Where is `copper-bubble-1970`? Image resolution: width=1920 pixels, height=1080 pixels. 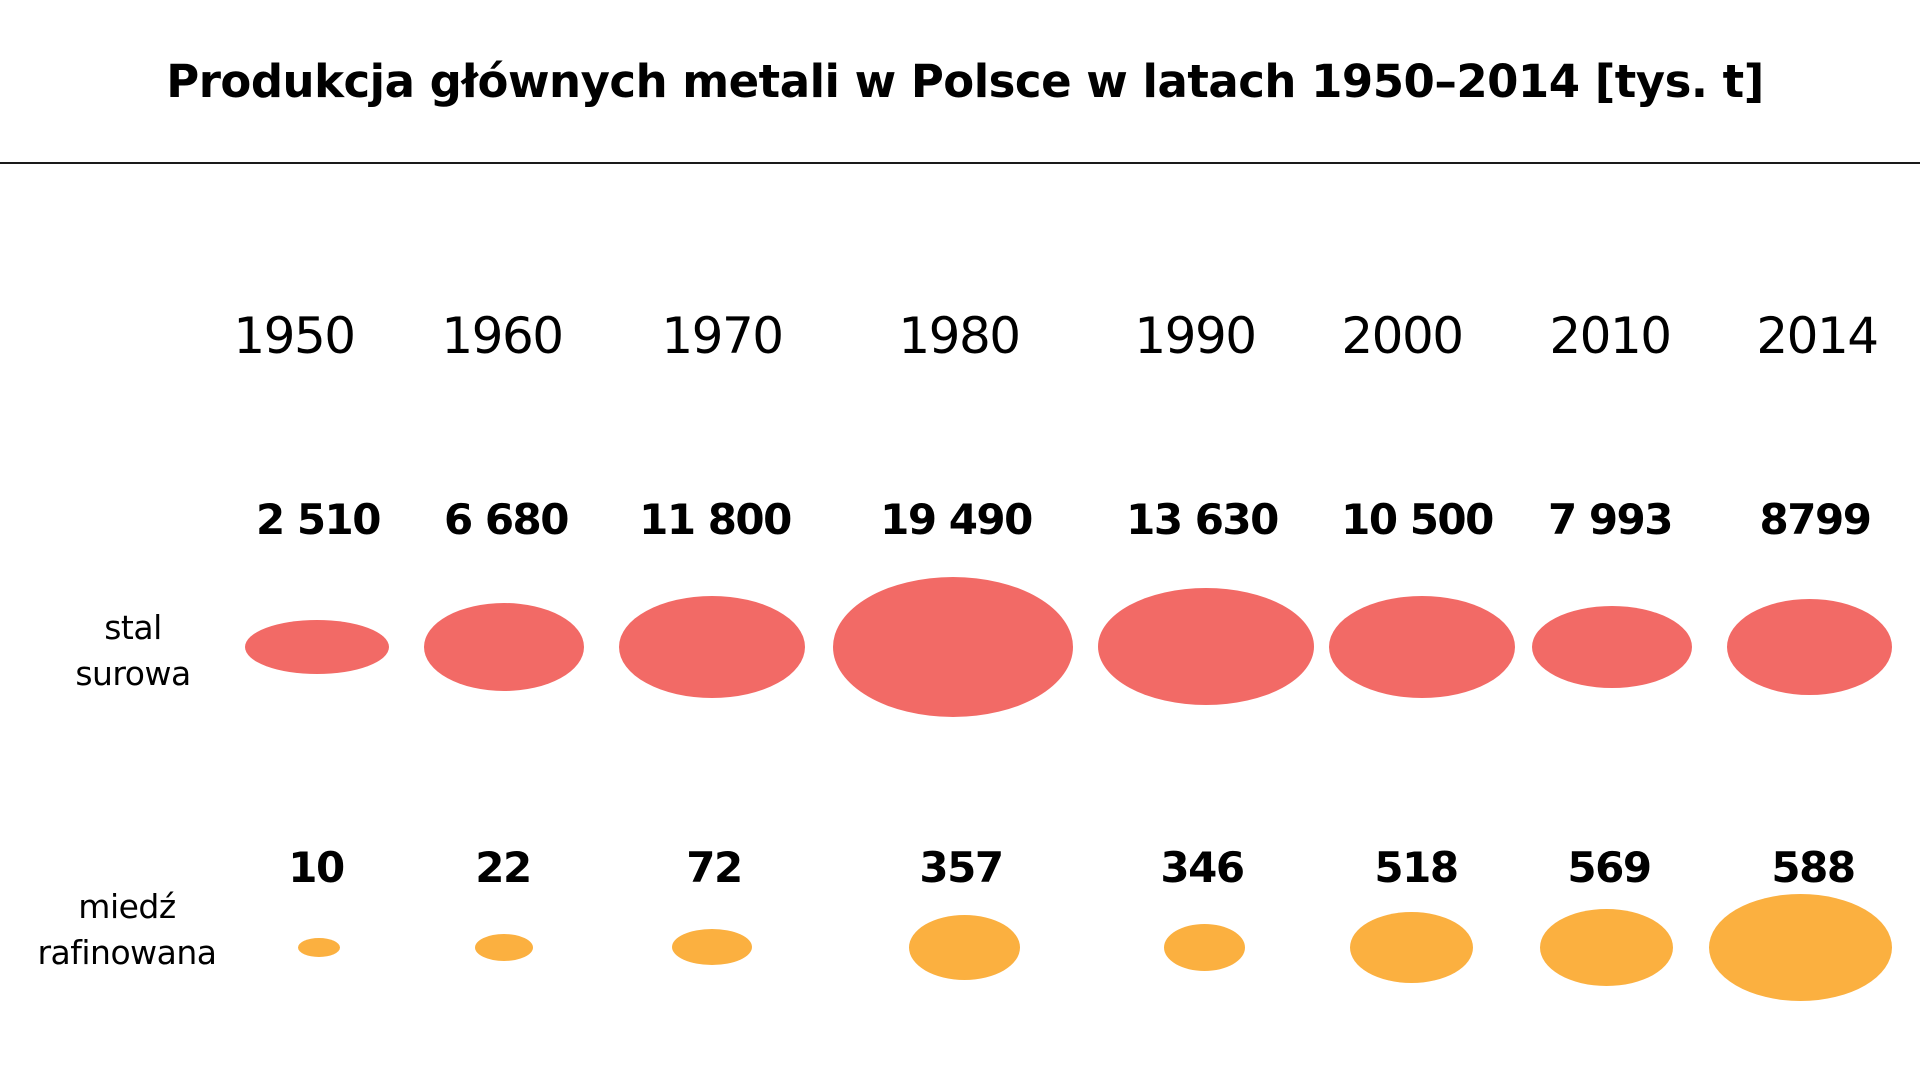 copper-bubble-1970 is located at coordinates (712, 947).